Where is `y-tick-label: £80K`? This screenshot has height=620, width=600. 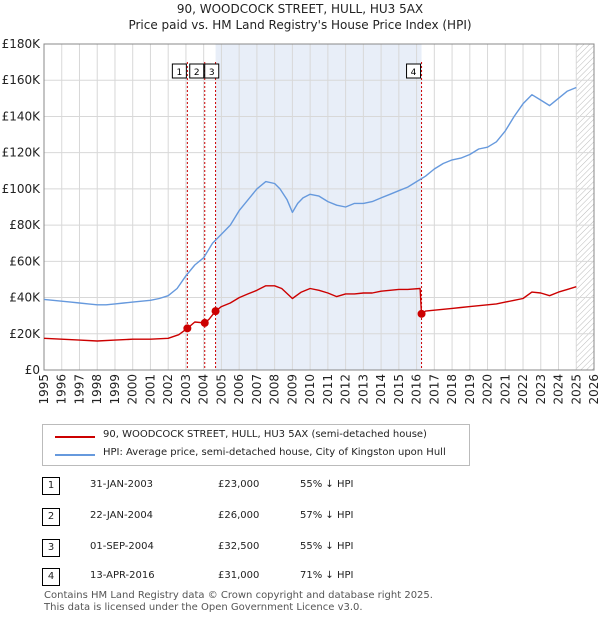 y-tick-label: £80K is located at coordinates (25, 225).